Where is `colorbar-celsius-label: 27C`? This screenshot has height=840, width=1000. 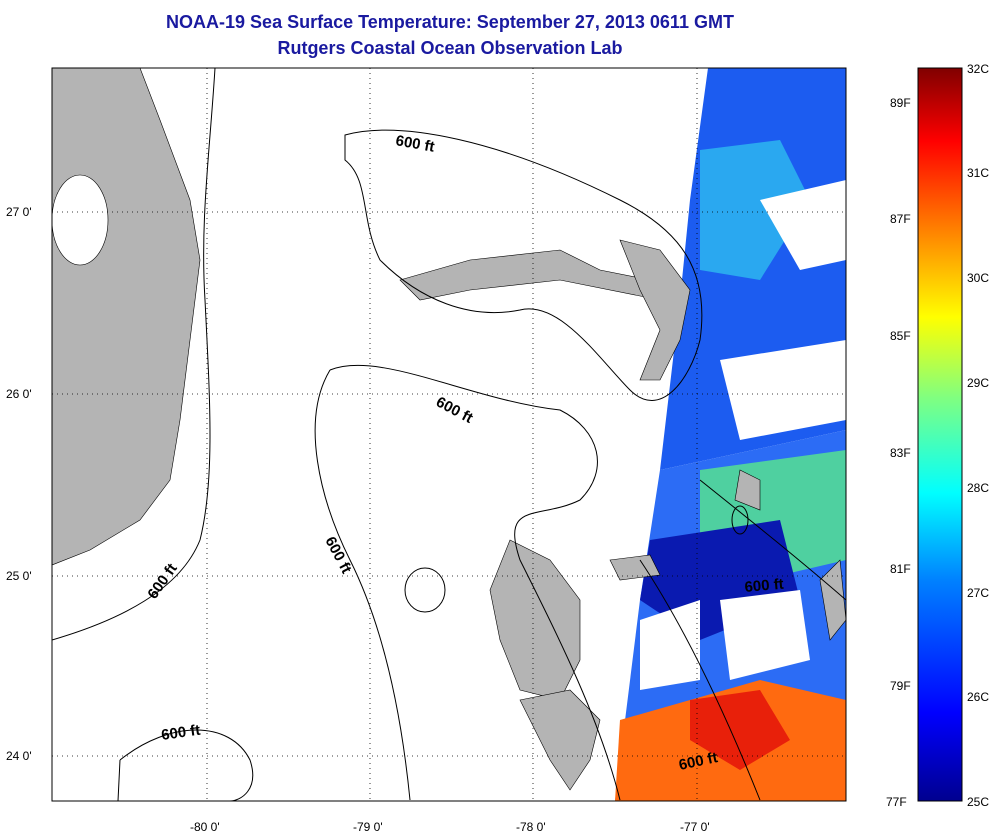
colorbar-celsius-label: 27C is located at coordinates (978, 593).